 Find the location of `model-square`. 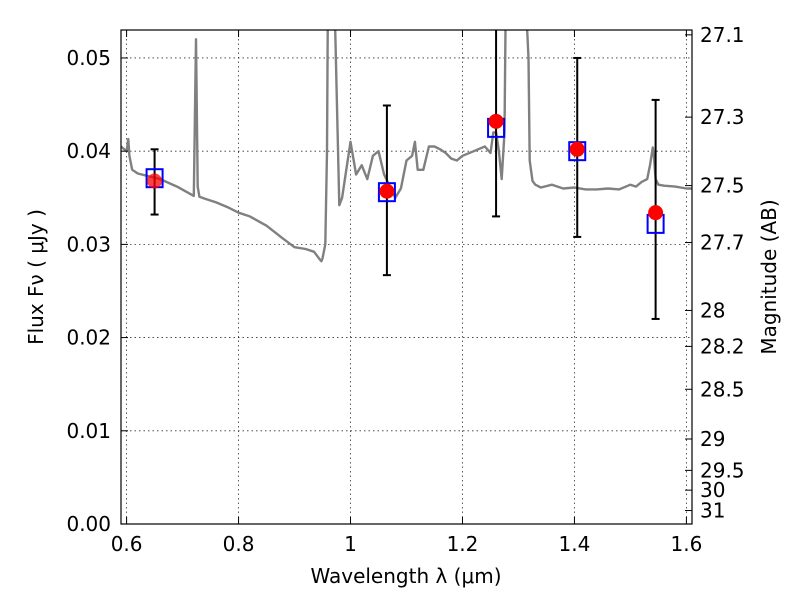

model-square is located at coordinates (386, 192).